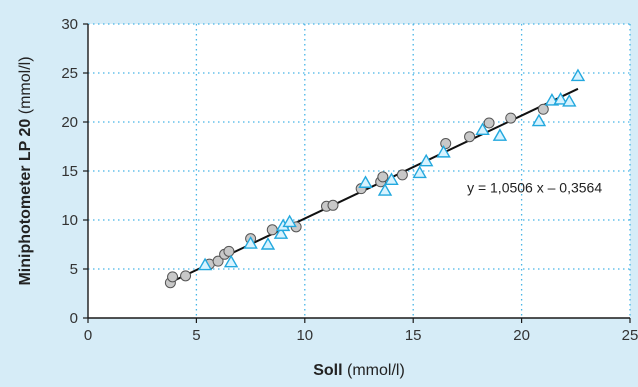 This screenshot has height=387, width=638. What do you see at coordinates (196, 335) in the screenshot?
I see `x-tick-label: 5` at bounding box center [196, 335].